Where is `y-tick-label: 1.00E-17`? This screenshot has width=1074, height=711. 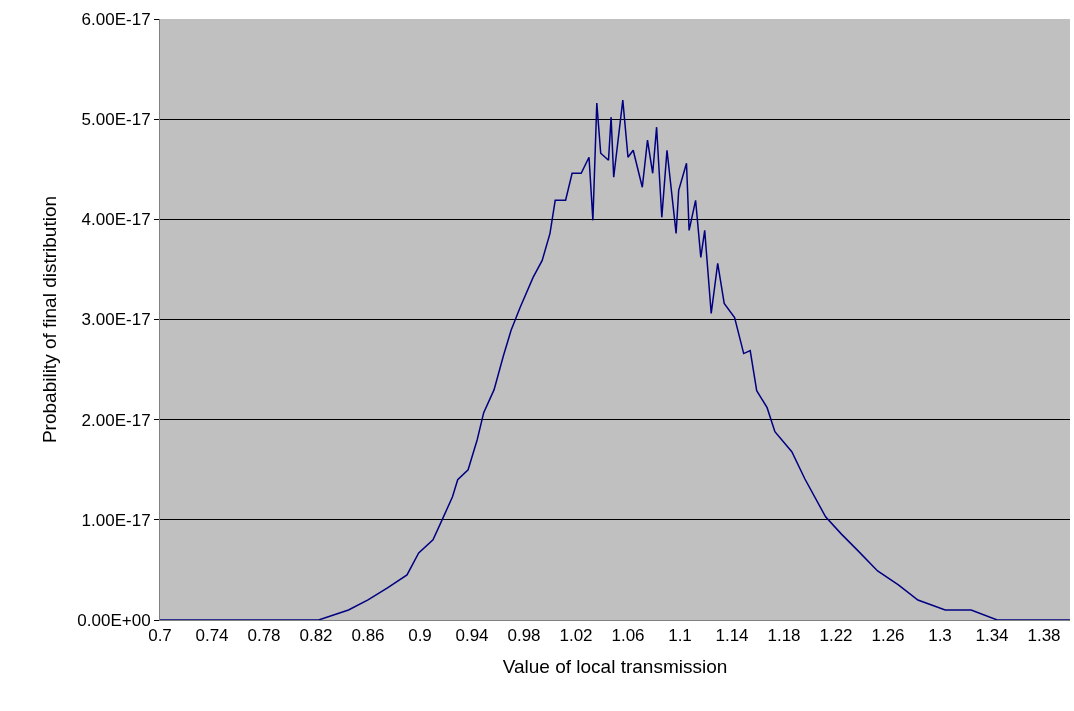
y-tick-label: 1.00E-17 is located at coordinates (116, 520).